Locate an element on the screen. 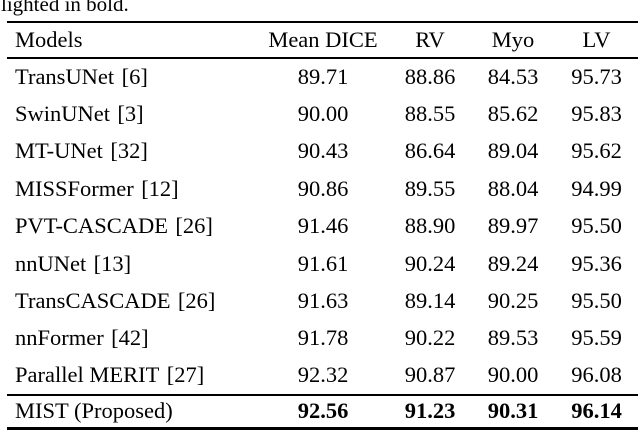 This screenshot has width=640, height=438. myo-value: 88.04 is located at coordinates (513, 188).